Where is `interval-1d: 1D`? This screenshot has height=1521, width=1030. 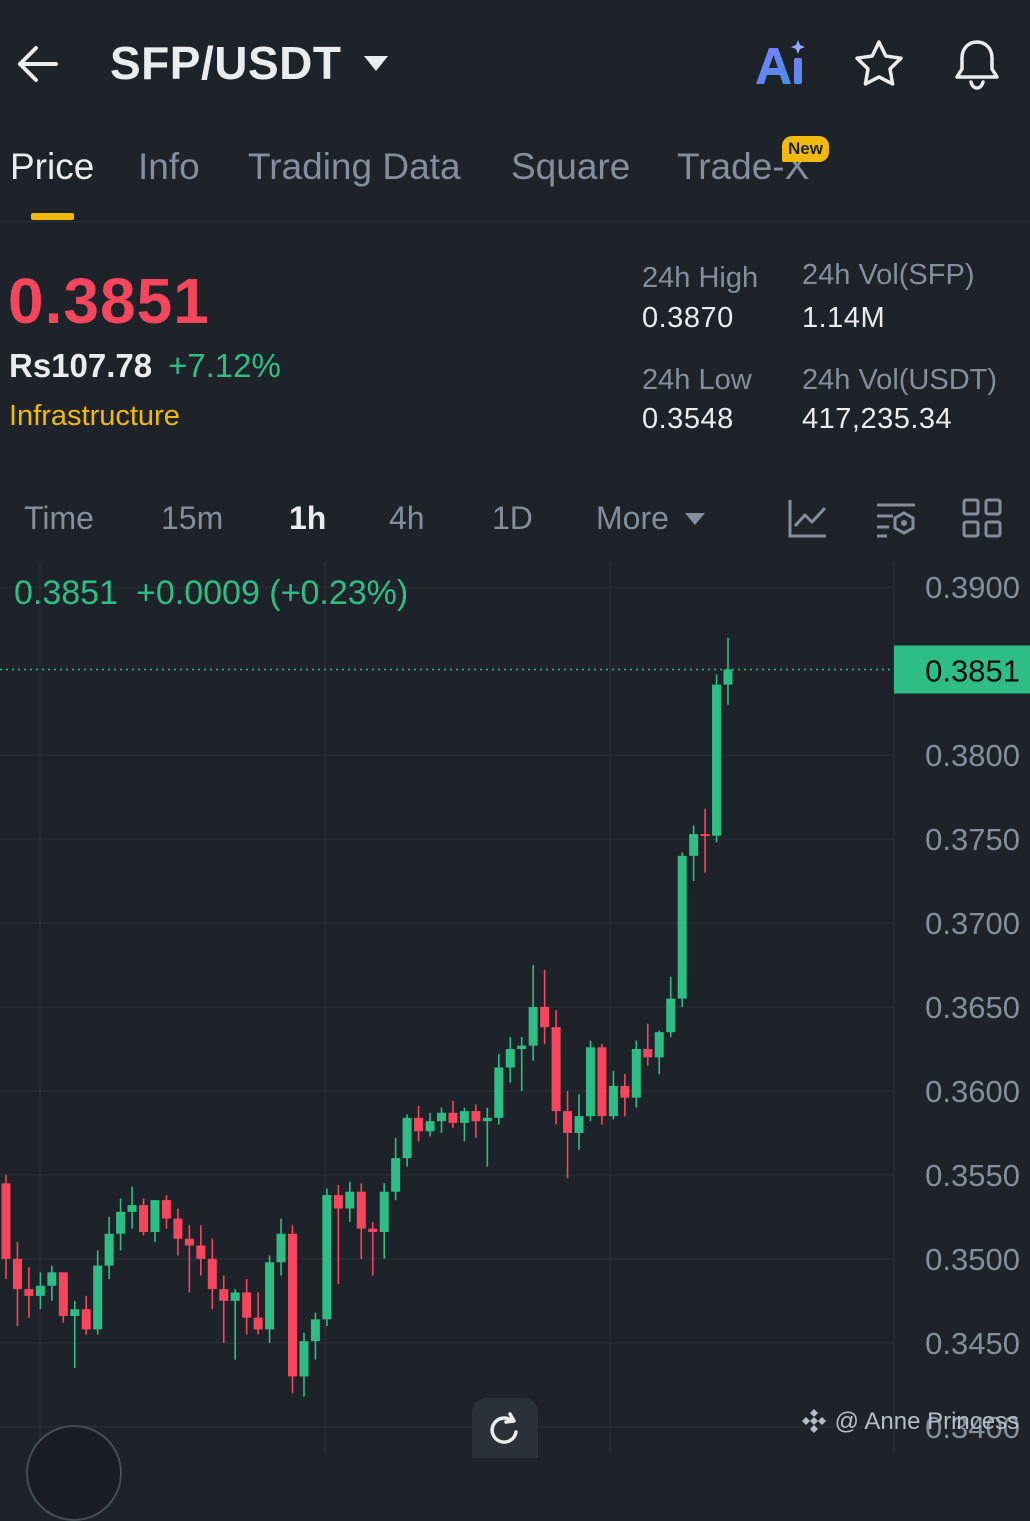
interval-1d: 1D is located at coordinates (512, 518).